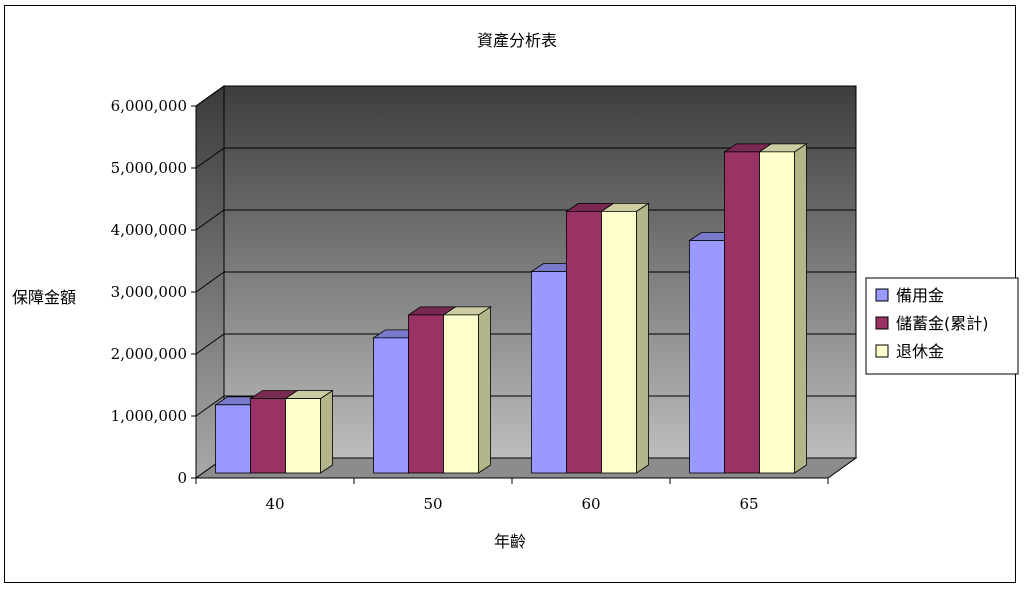 The image size is (1024, 589). Describe the element at coordinates (149, 168) in the screenshot. I see `y-tick-label: 5,000,000` at that location.